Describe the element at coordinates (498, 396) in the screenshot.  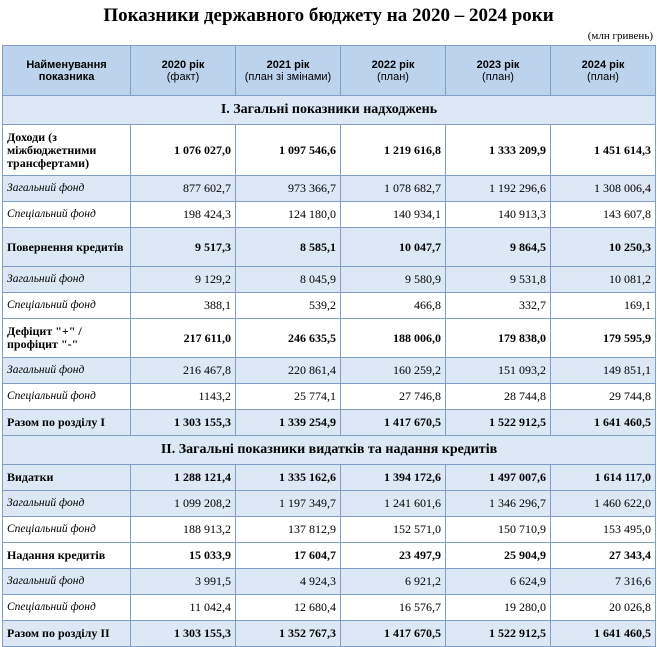
I see `value-cell: 28 744,8` at that location.